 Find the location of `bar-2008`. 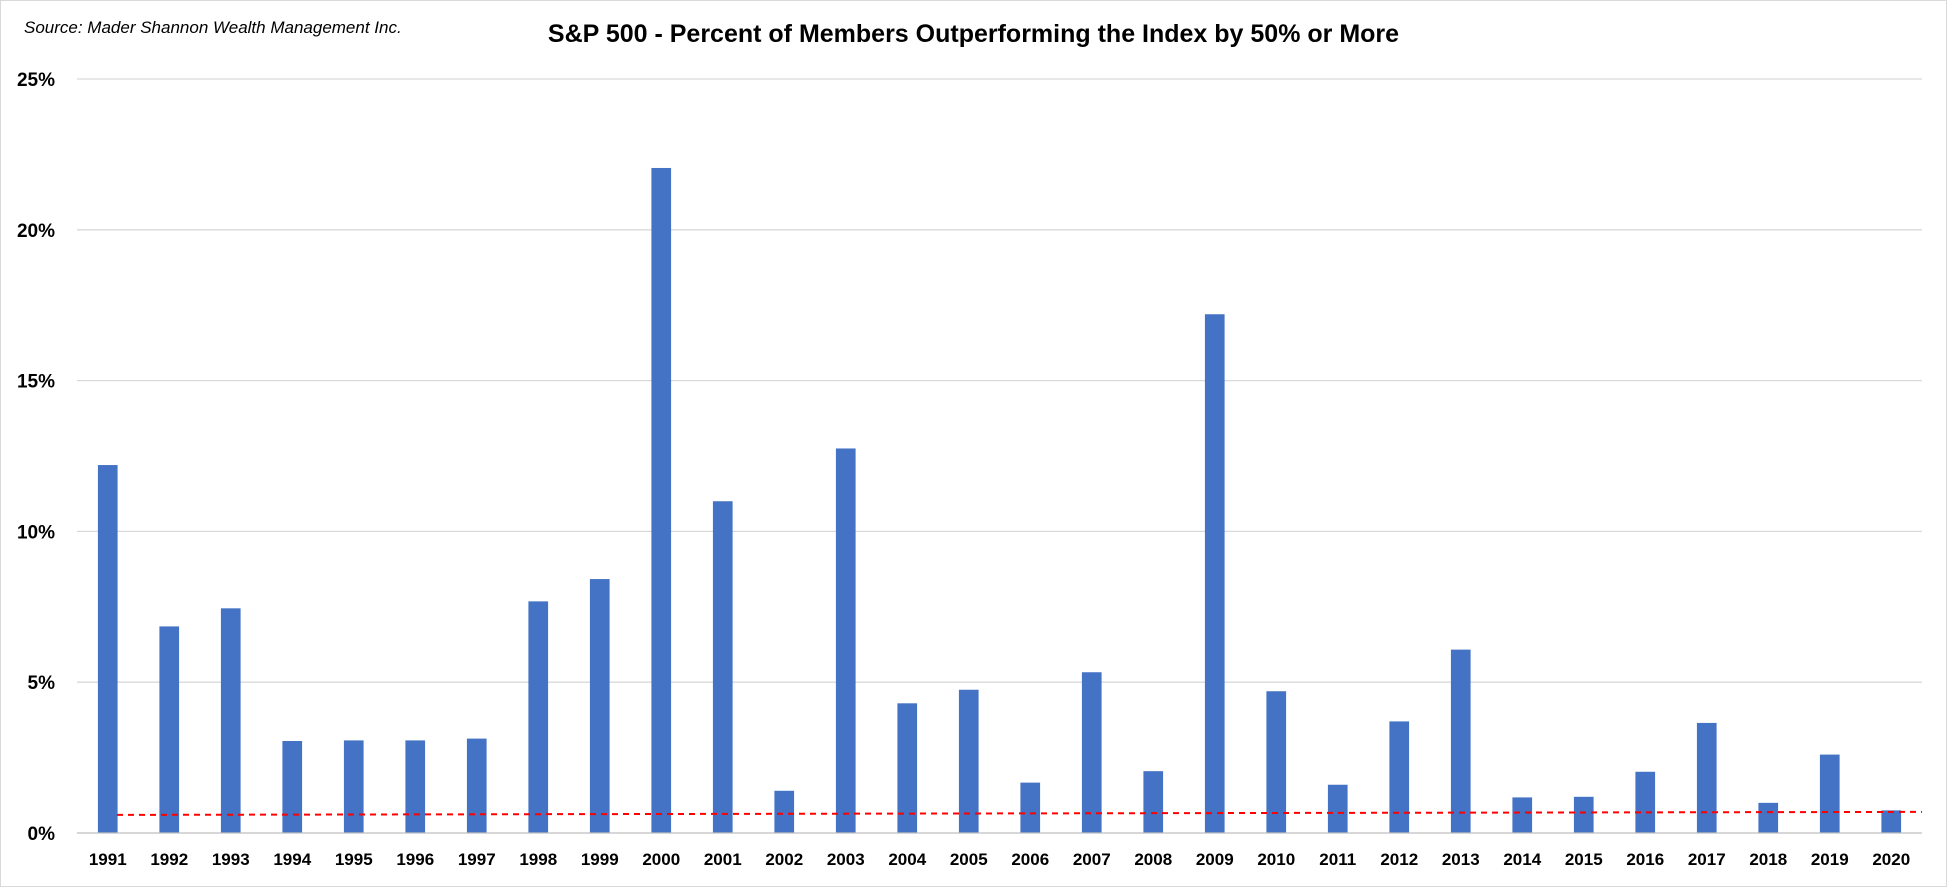

bar-2008 is located at coordinates (1153, 802).